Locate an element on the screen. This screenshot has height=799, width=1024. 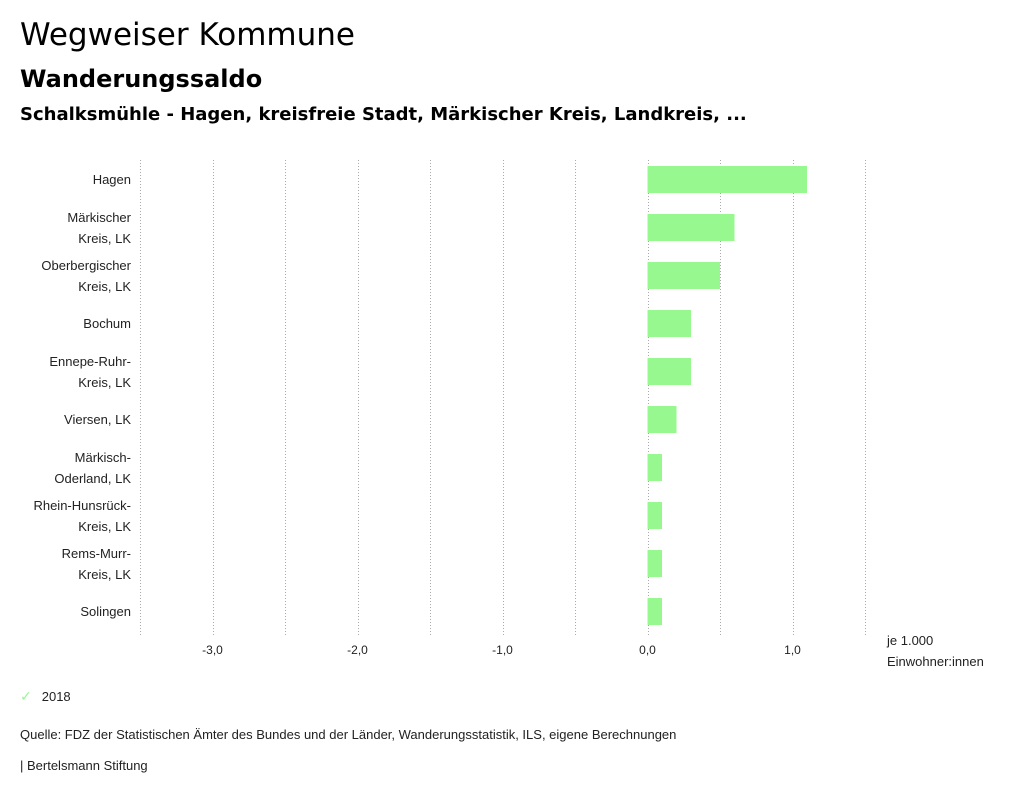
x-tick-label: -3,0 is located at coordinates (212, 650).